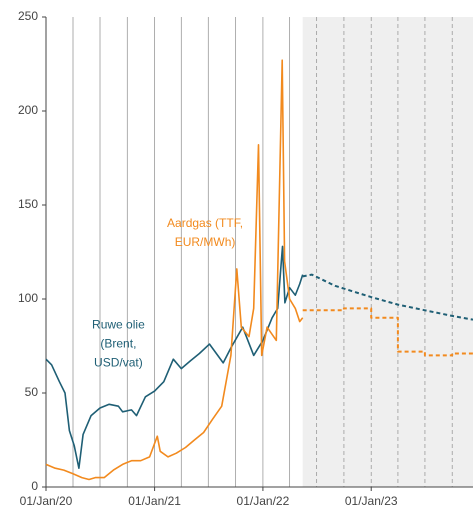  What do you see at coordinates (205, 223) in the screenshot?
I see `annotation: Aardgas (TTF,` at bounding box center [205, 223].